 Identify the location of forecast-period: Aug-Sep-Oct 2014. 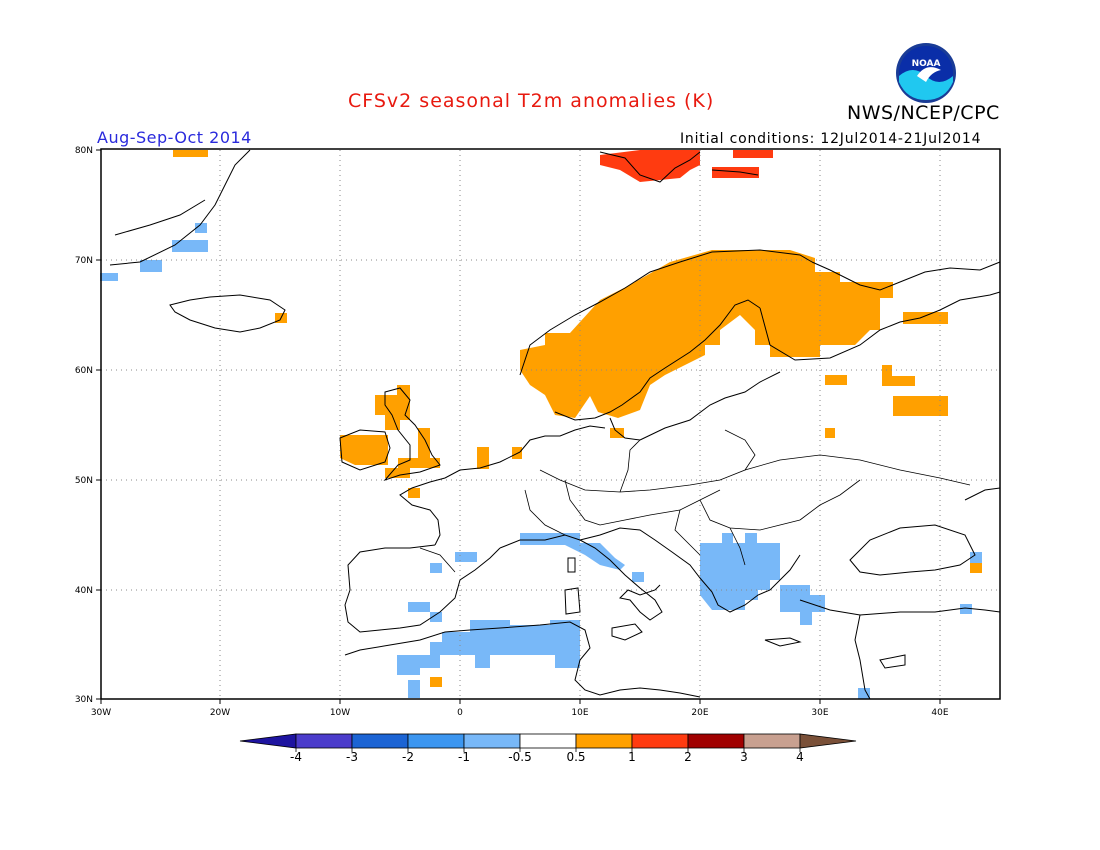
(174, 137).